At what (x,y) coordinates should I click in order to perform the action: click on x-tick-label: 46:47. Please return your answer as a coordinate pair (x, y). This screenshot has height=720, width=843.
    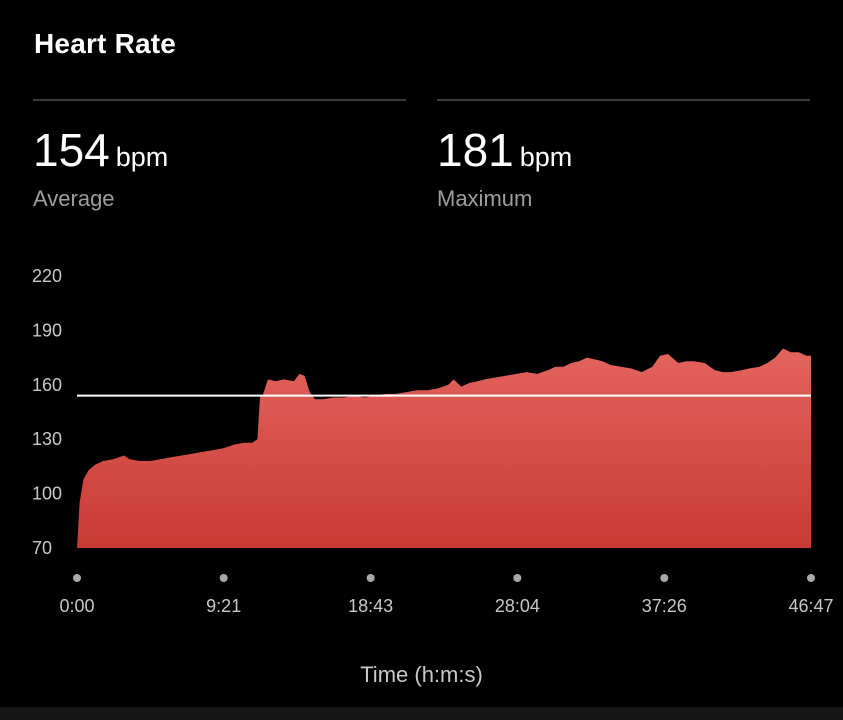
    Looking at the image, I should click on (810, 606).